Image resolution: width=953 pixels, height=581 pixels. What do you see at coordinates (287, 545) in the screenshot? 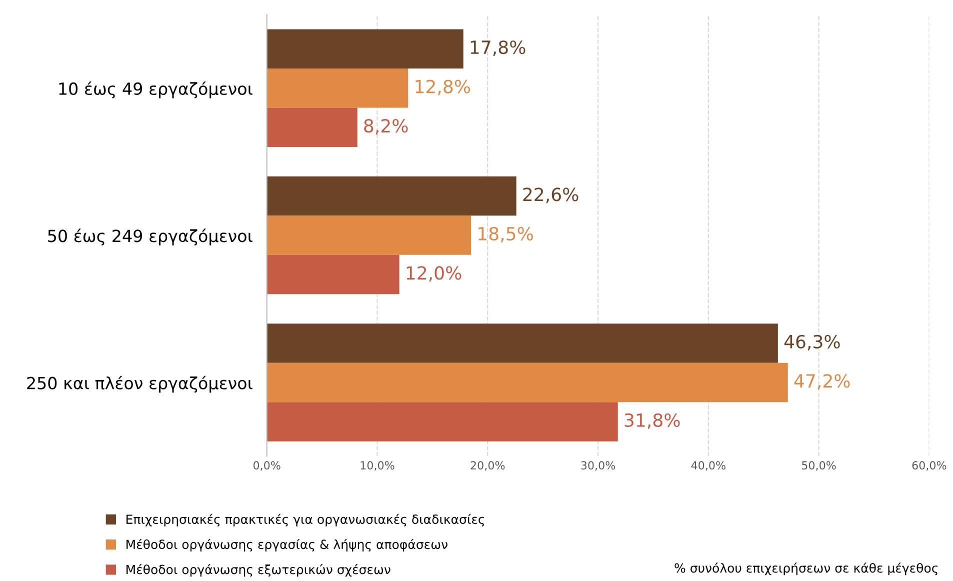
I see `legend-label: Μέθοδοι οργάνωσης εργασίας & λήψης αποφάσεων` at bounding box center [287, 545].